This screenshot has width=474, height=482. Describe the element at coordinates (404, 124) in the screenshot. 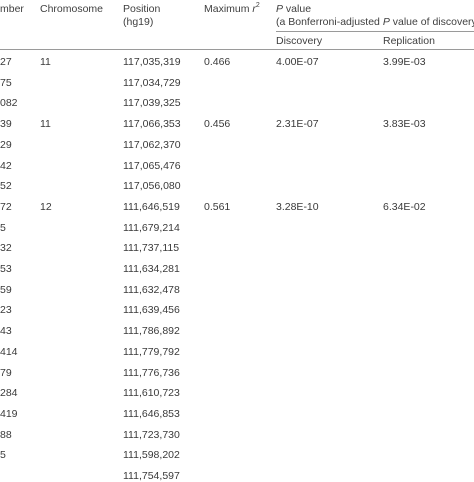

I see `table-cell: 3.83E-03` at that location.